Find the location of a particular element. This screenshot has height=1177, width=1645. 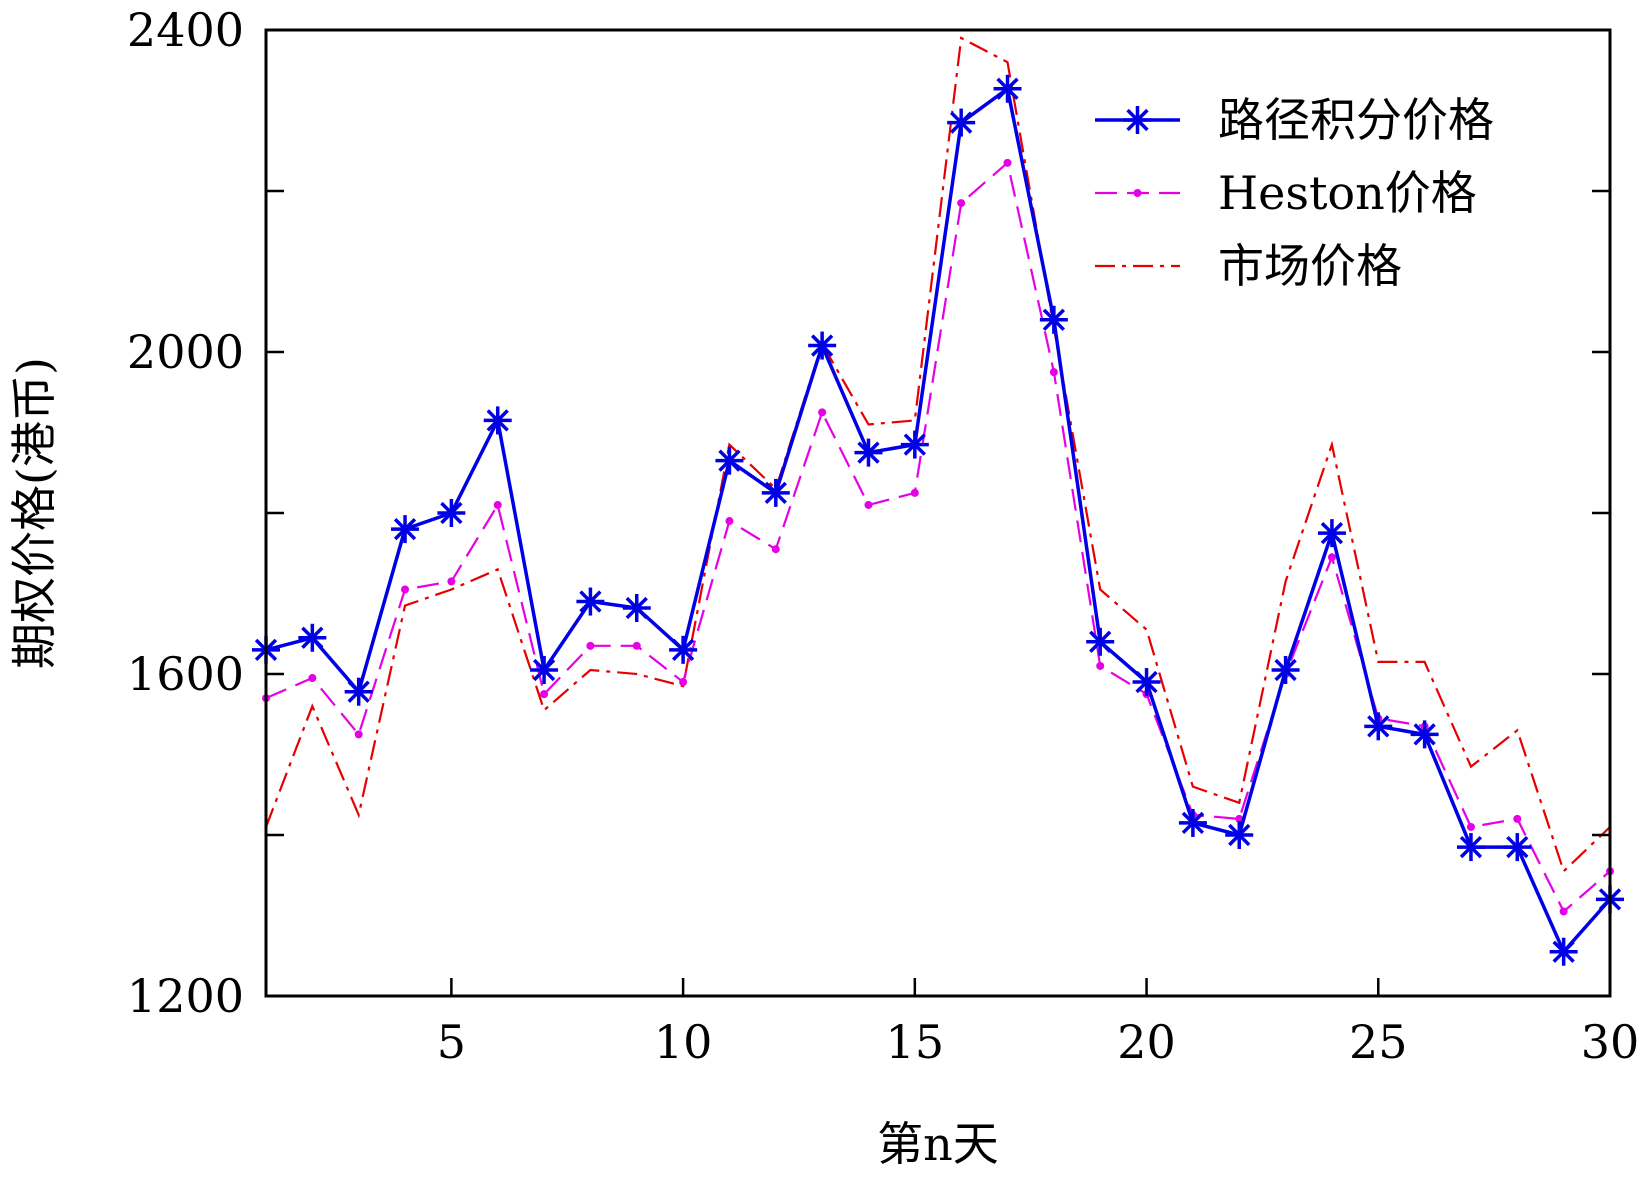

legend-label: 路径积分价格 is located at coordinates (1356, 120).